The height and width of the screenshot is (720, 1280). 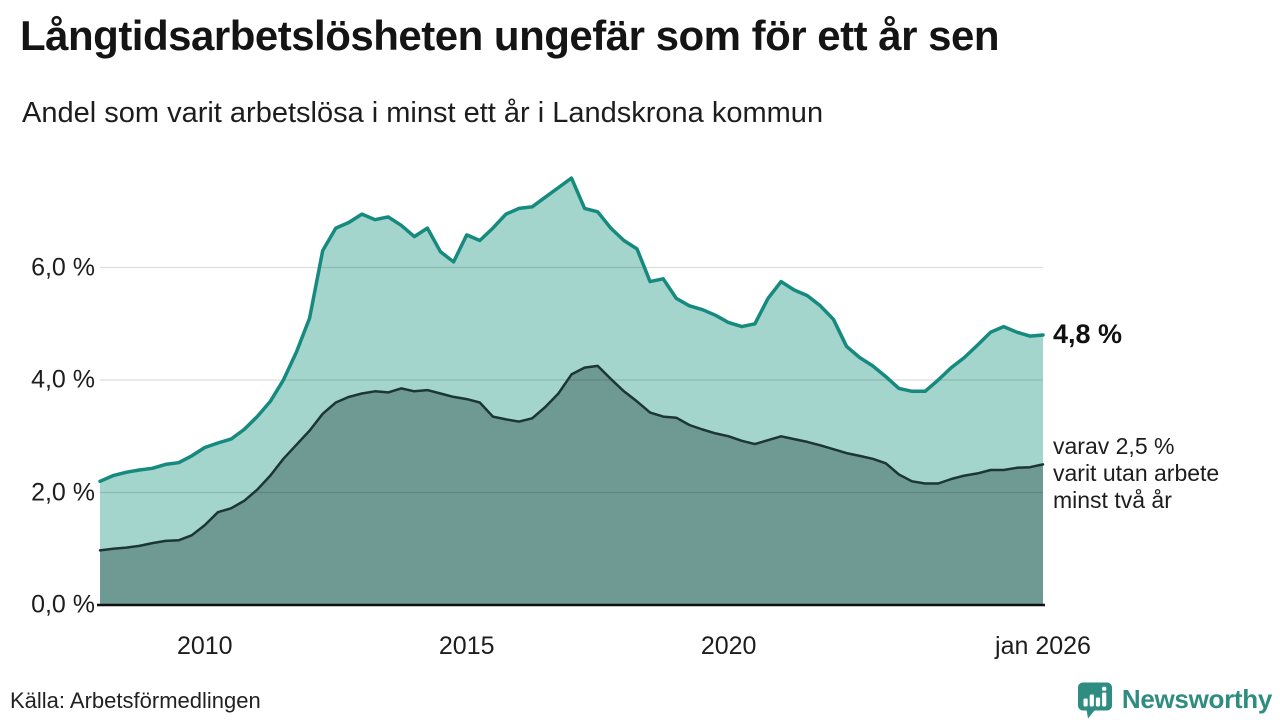 I want to click on x-tick-label: 2010, so click(x=204, y=646).